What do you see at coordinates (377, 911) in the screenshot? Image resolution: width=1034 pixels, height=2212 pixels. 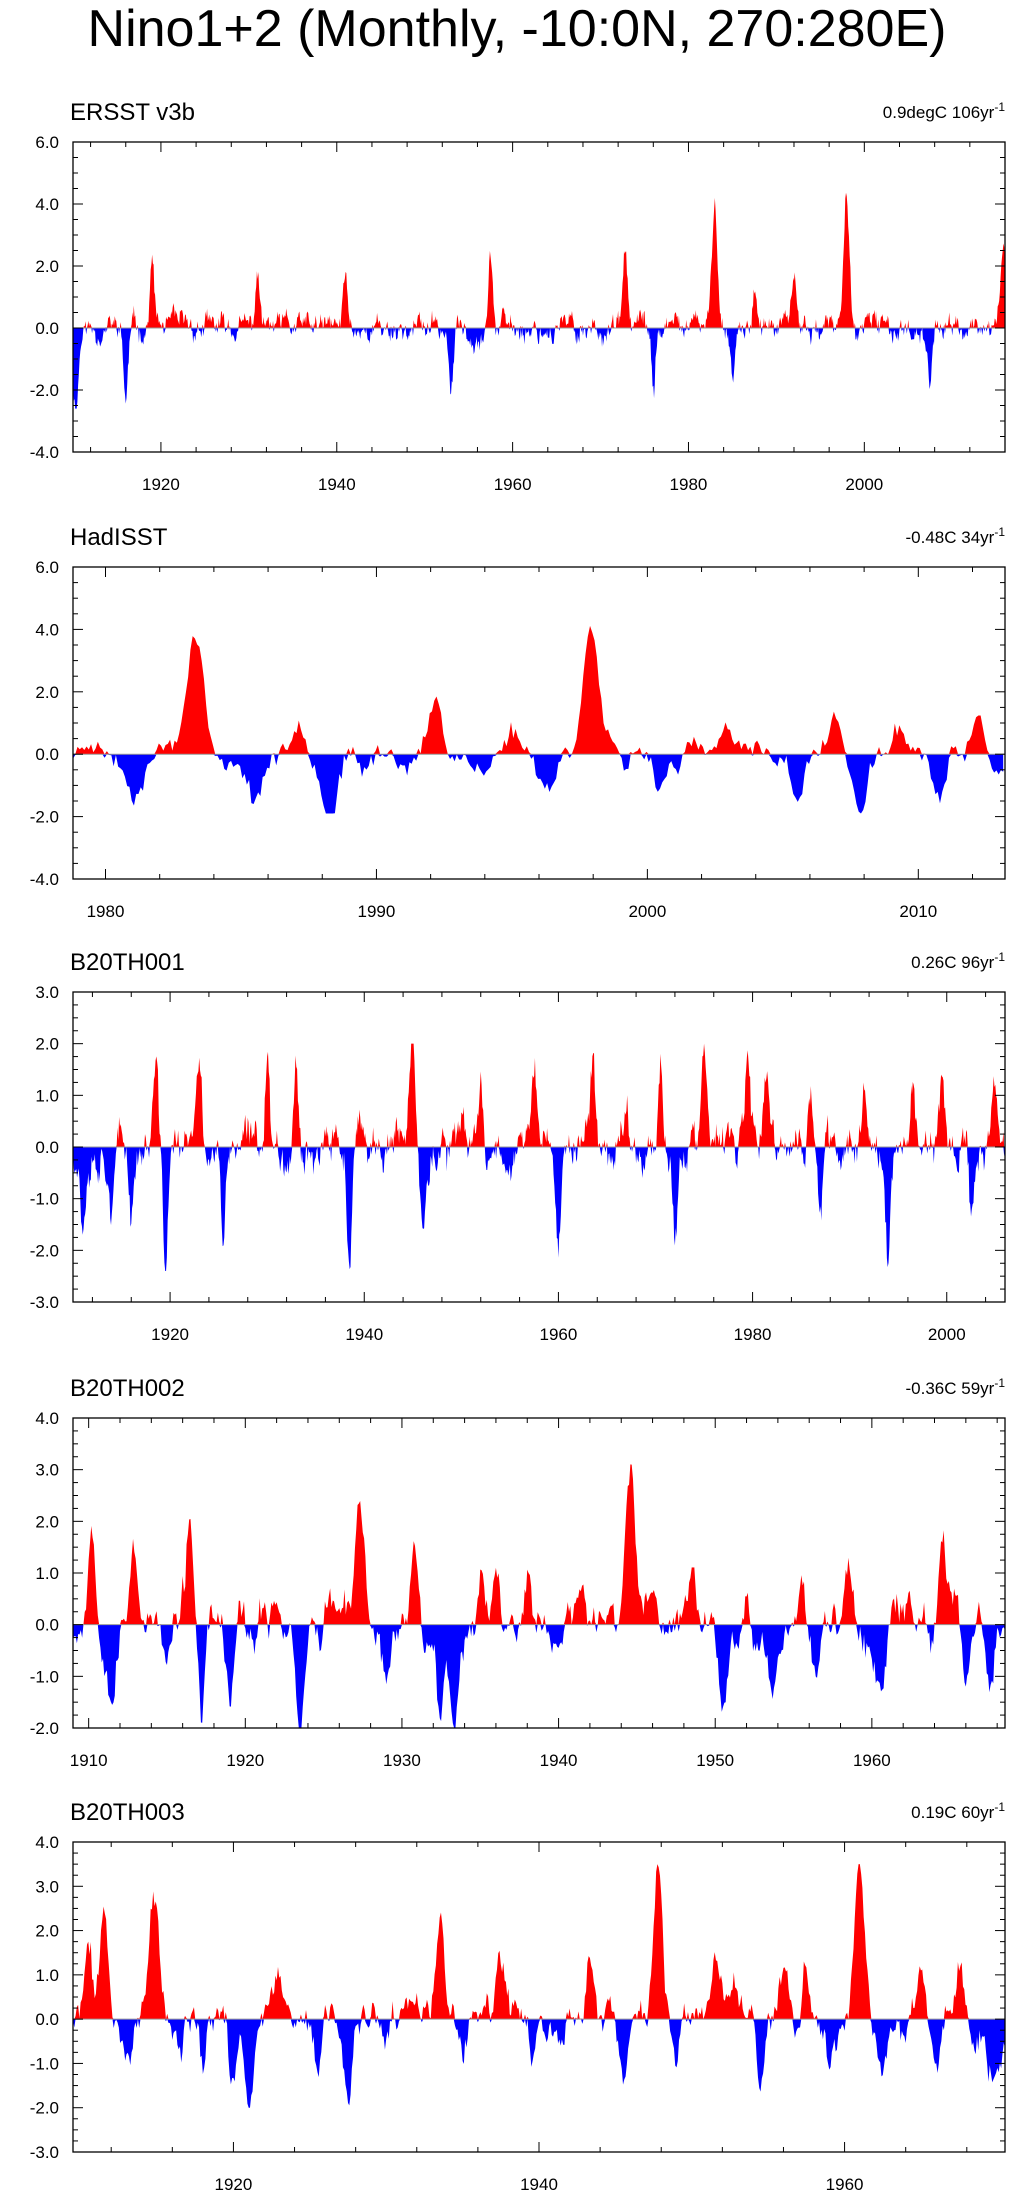 I see `x-tick-label: 1990` at bounding box center [377, 911].